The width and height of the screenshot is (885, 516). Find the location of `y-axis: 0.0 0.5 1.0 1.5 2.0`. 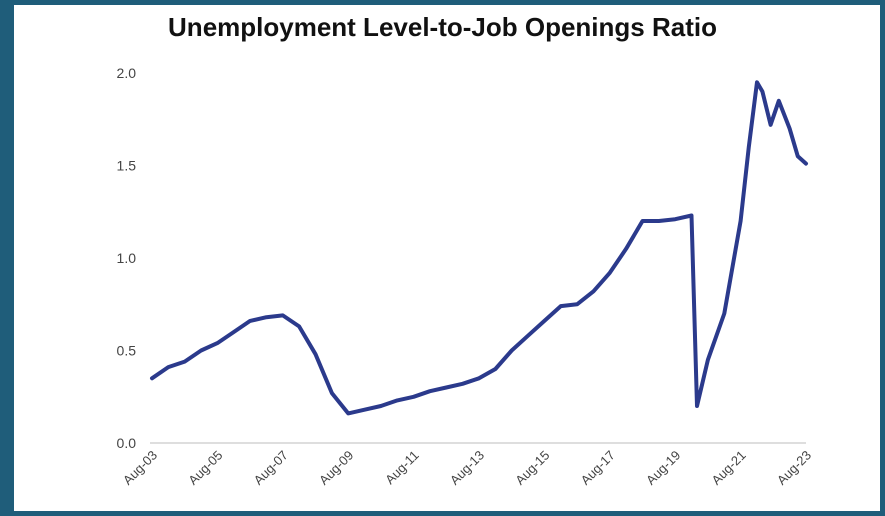

y-axis: 0.0 0.5 1.0 1.5 2.0 is located at coordinates (127, 258).